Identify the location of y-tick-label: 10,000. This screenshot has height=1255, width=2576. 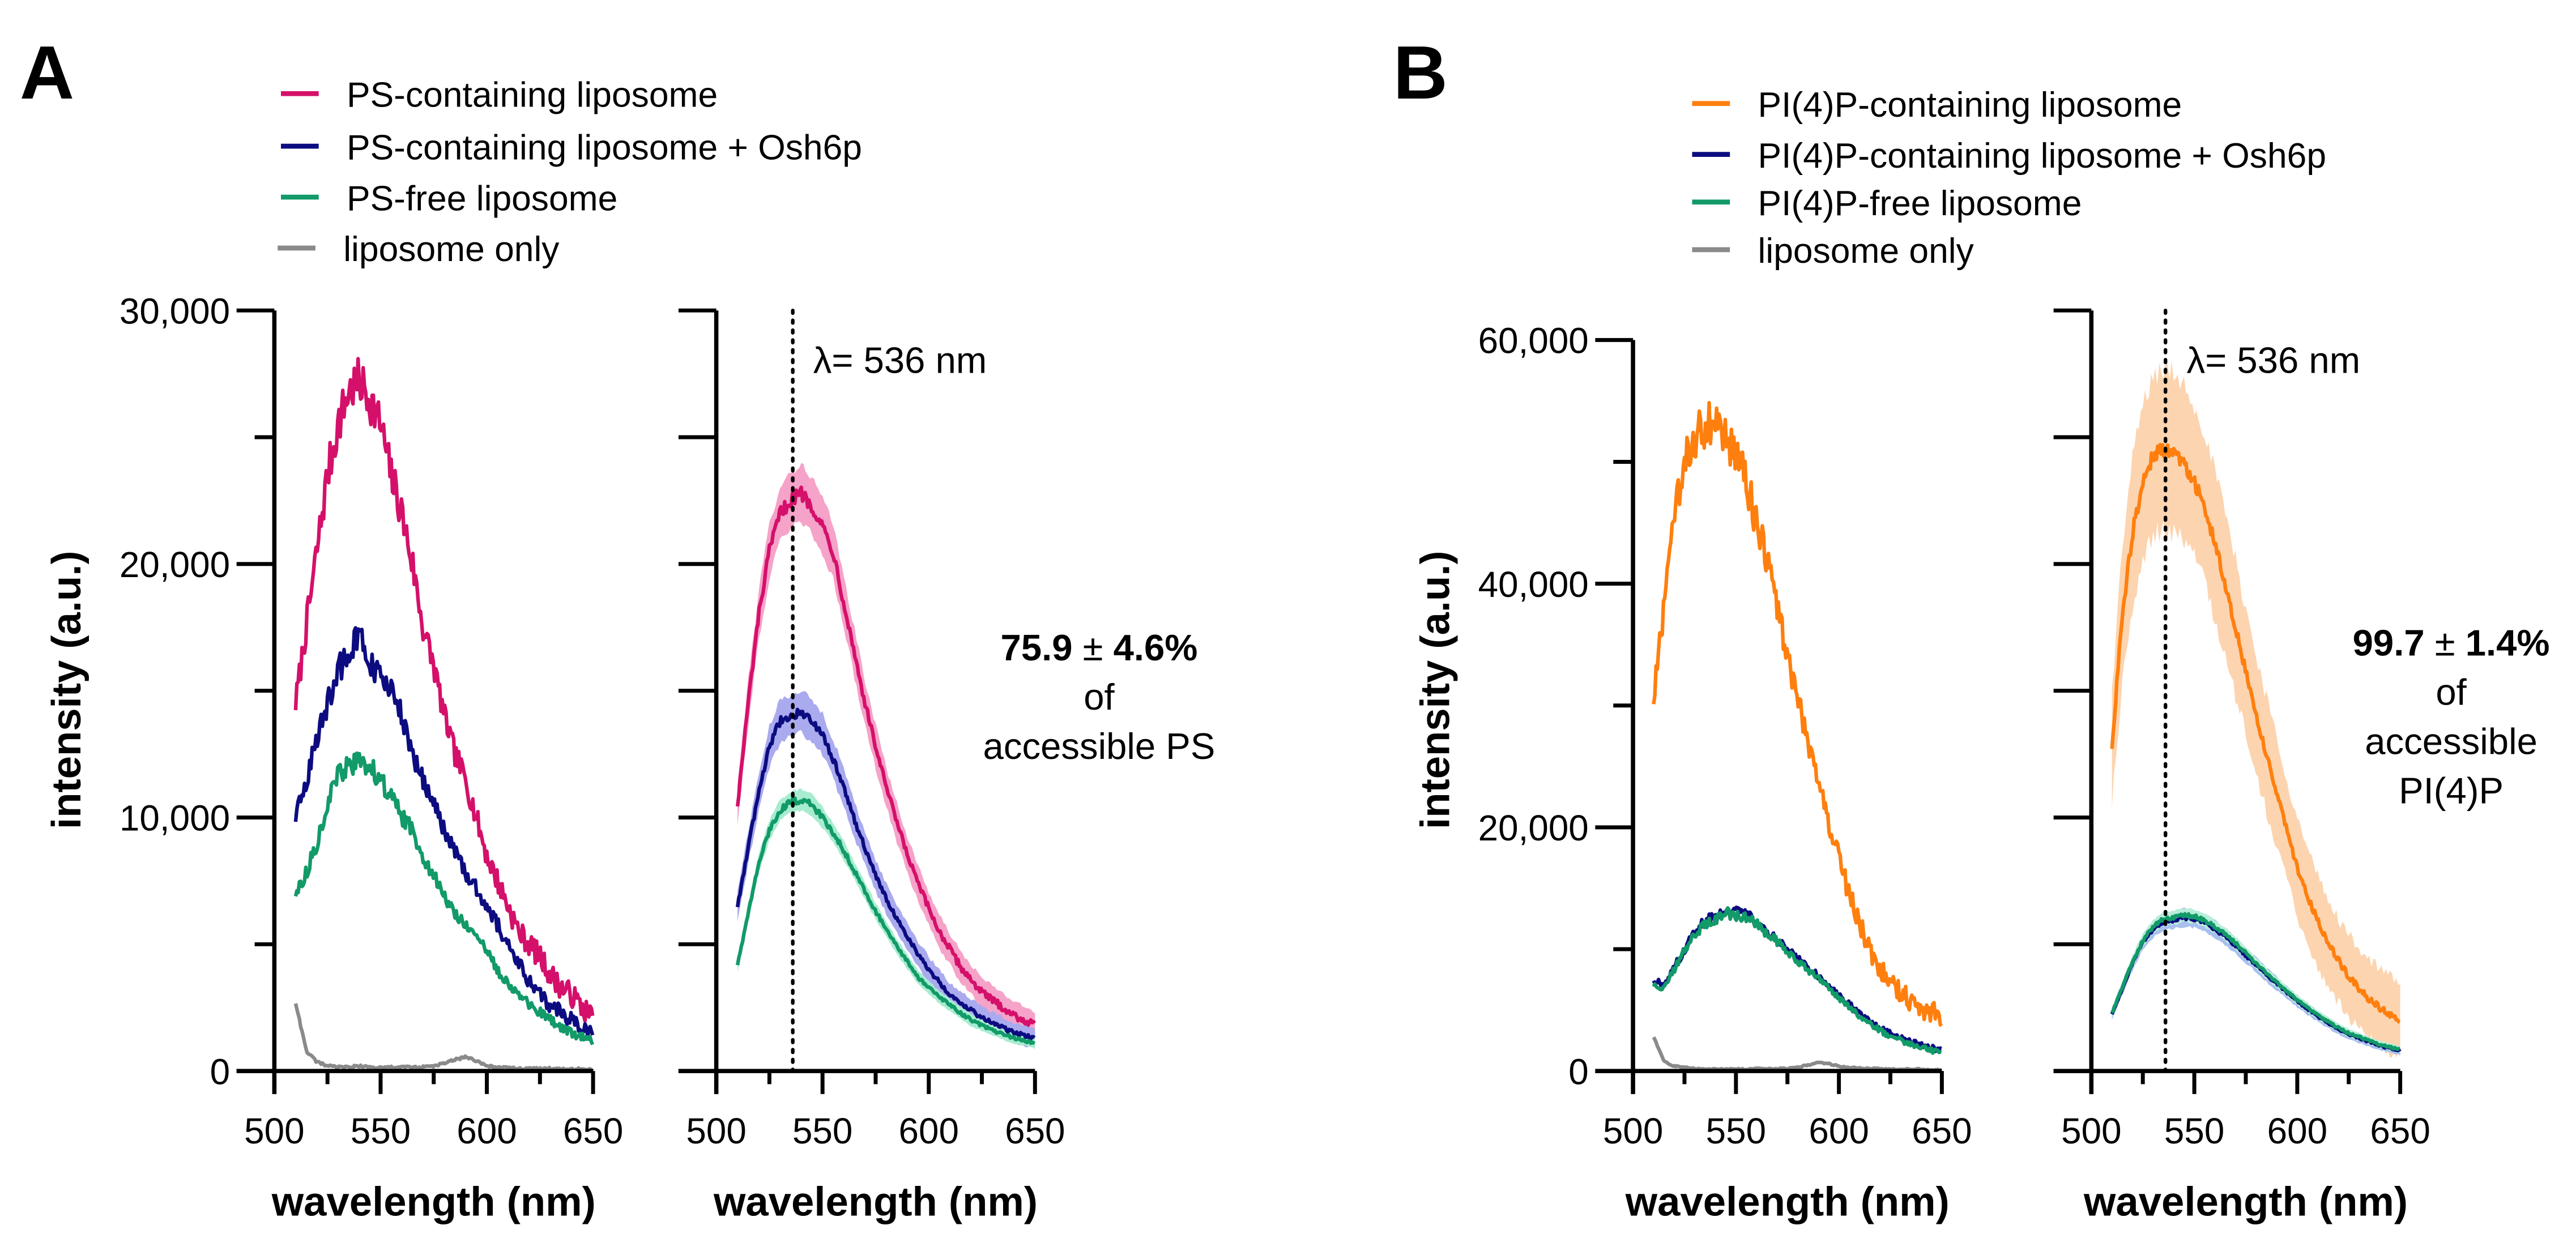
(175, 819).